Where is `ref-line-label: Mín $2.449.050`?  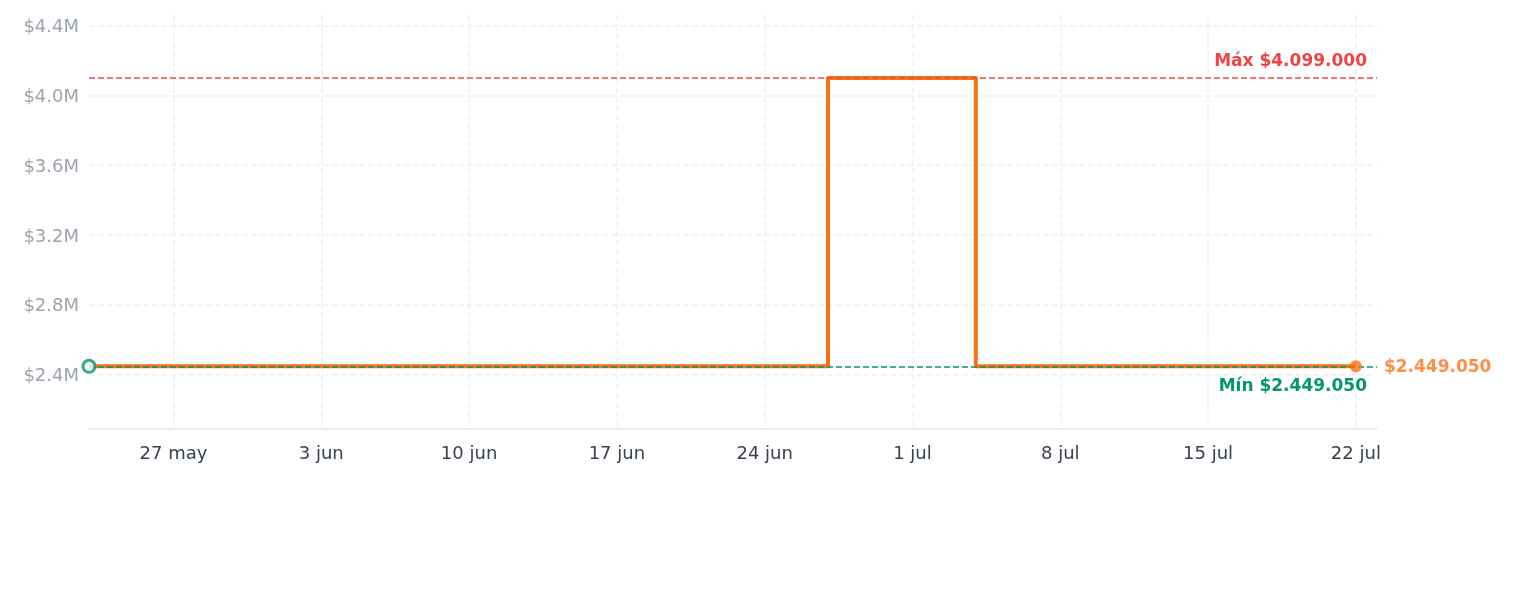
ref-line-label: Mín $2.449.050 is located at coordinates (1293, 384).